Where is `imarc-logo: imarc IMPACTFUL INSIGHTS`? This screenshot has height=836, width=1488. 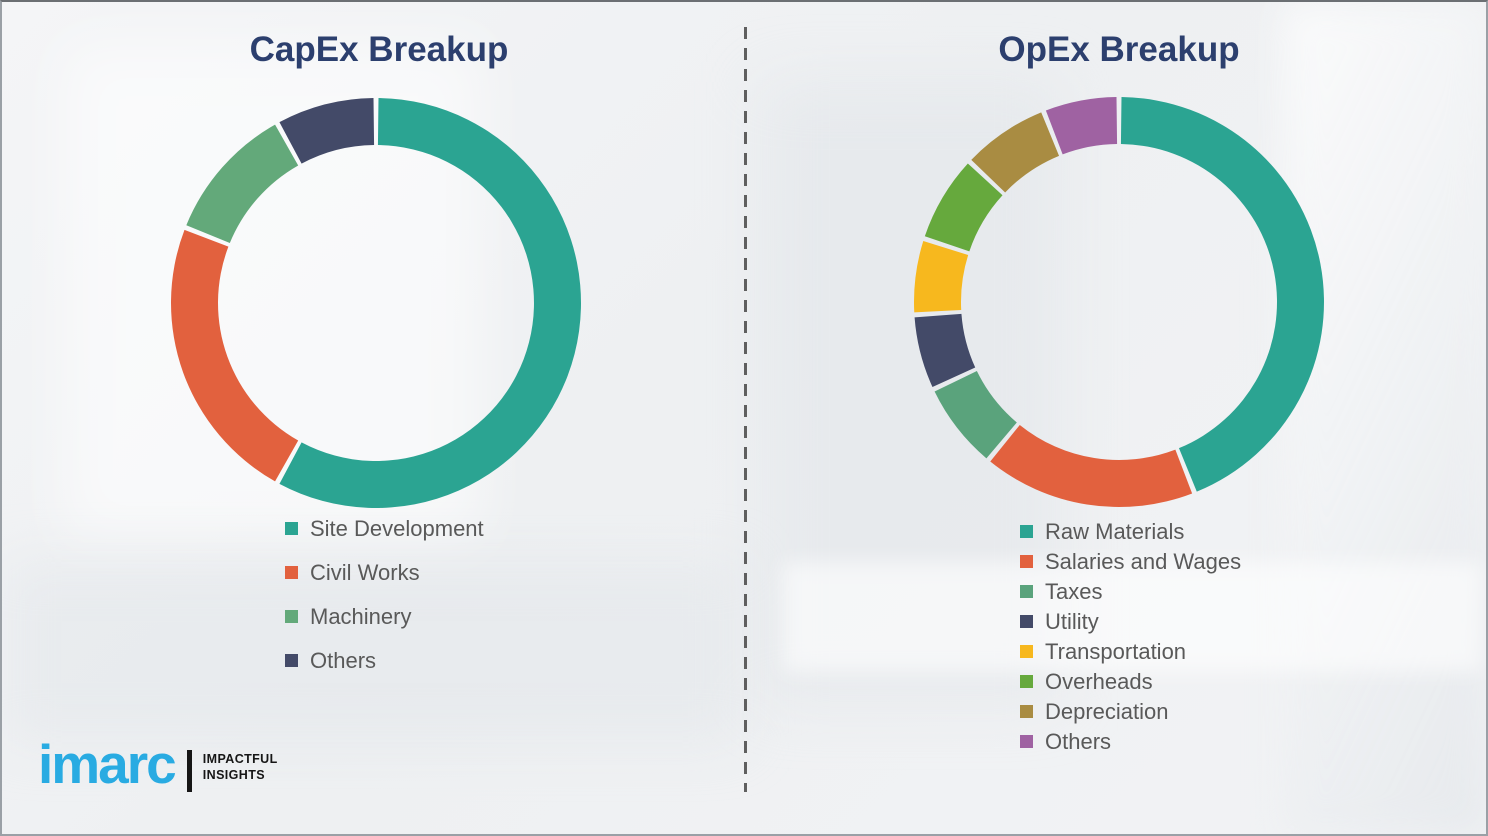
imarc-logo: imarc IMPACTFUL INSIGHTS is located at coordinates (158, 764).